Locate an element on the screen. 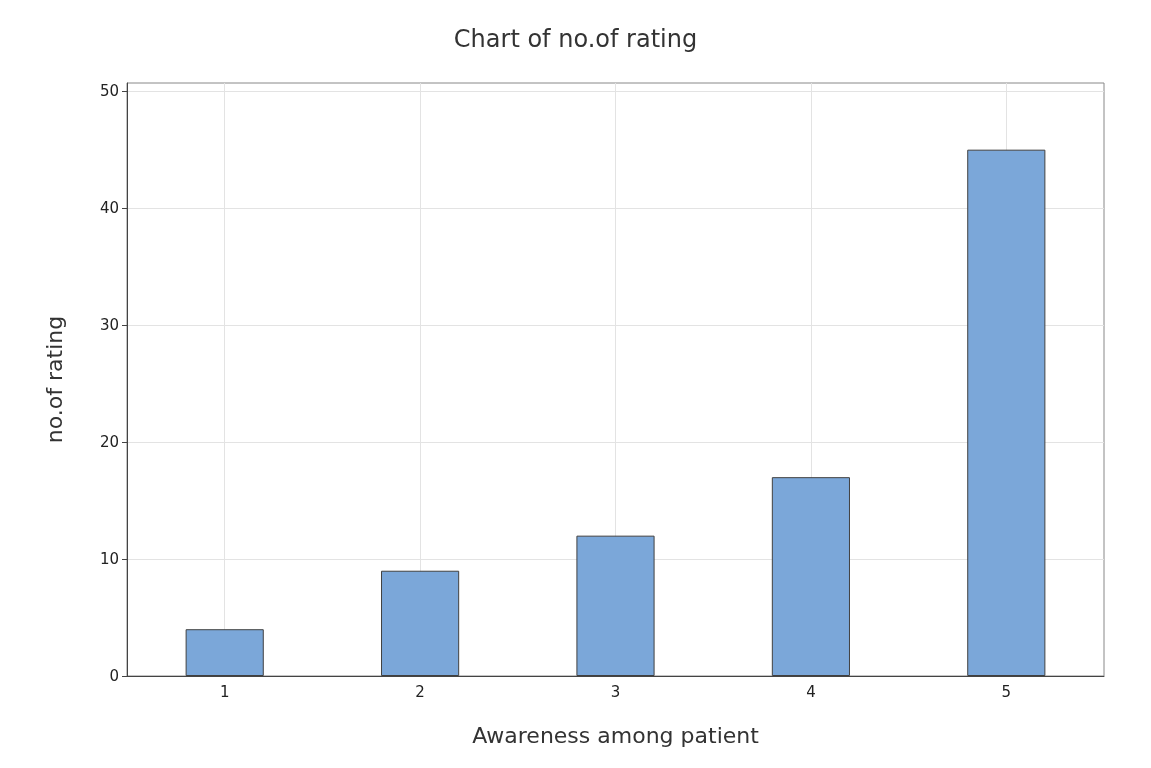 This screenshot has height=768, width=1151. chart-title: Chart of no.of rating is located at coordinates (575, 39).